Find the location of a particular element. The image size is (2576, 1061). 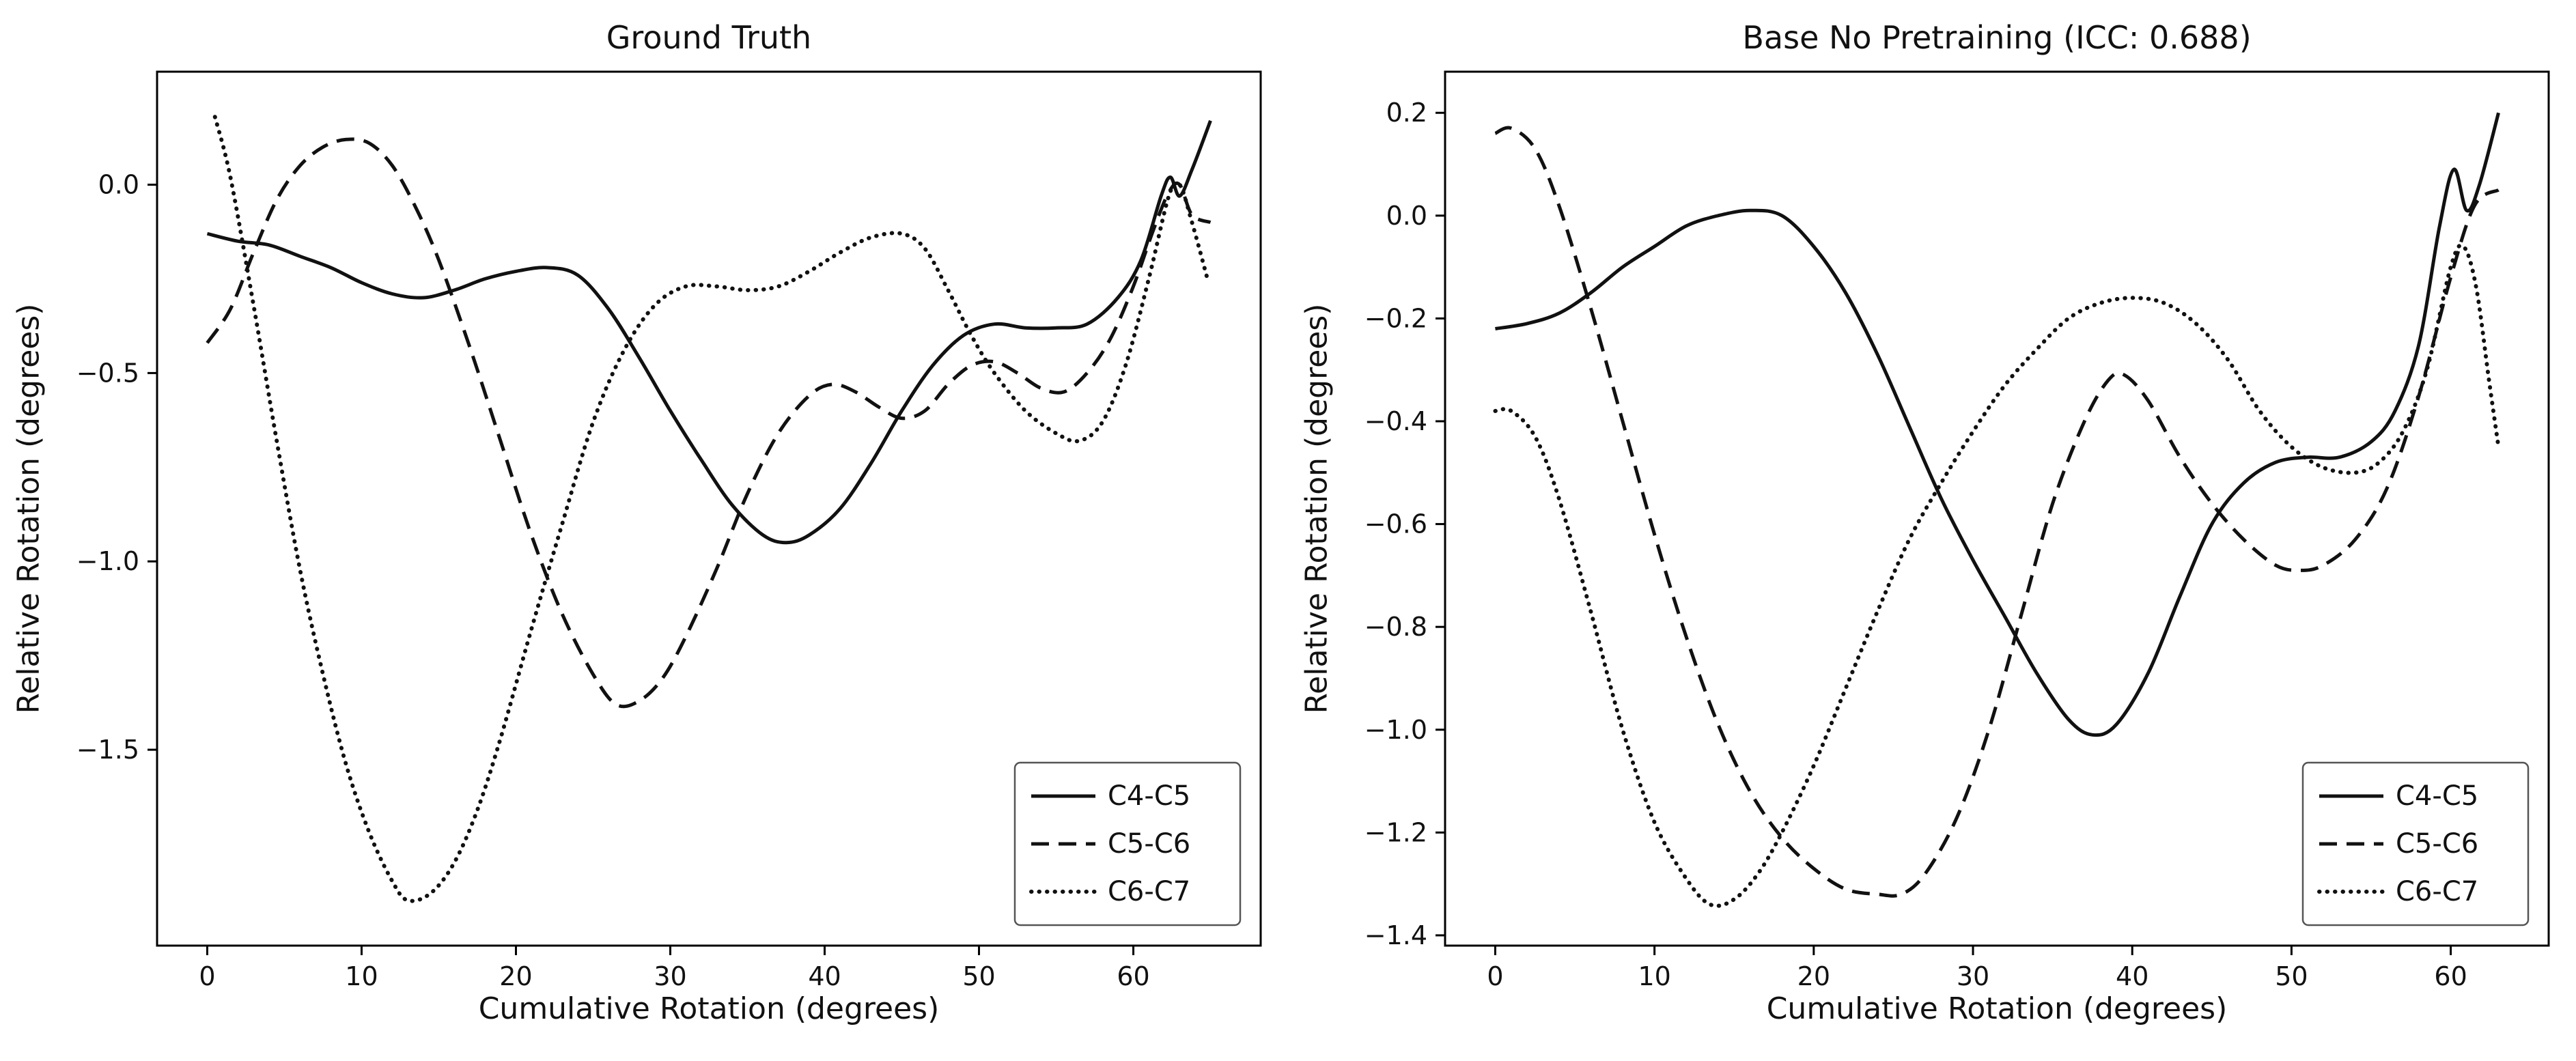

chart-title: Ground Truth is located at coordinates (709, 37).